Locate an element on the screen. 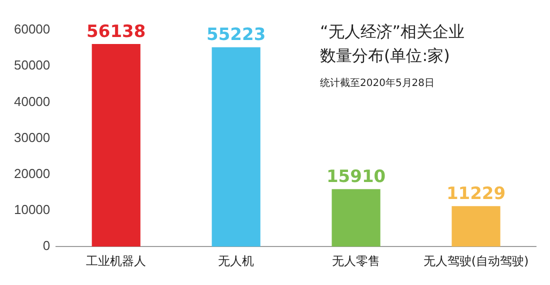 The width and height of the screenshot is (550, 285). y-tick-label: 60000 is located at coordinates (32, 29).